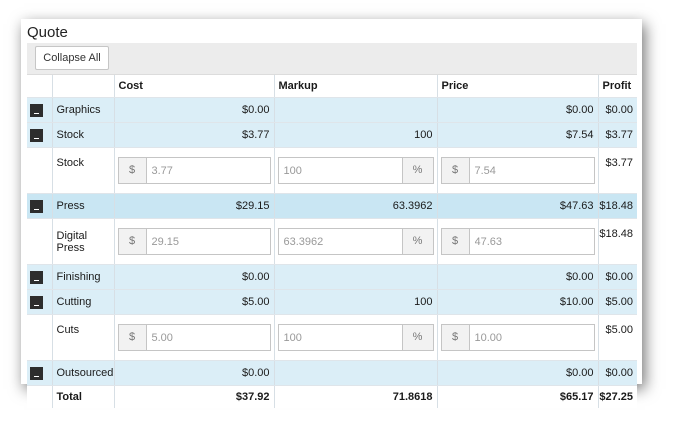 This screenshot has width=687, height=428. I want to click on cost-value: $5.00, so click(194, 302).